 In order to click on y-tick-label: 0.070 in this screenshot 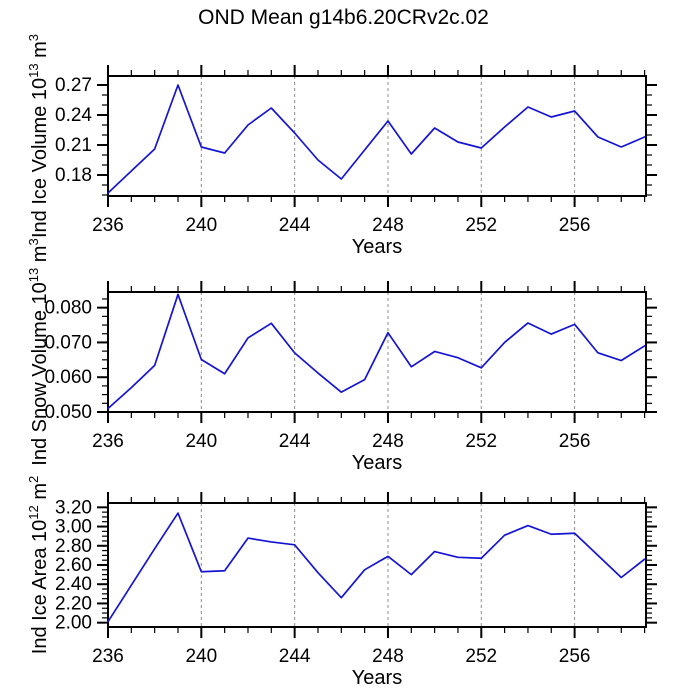, I will do `click(68, 342)`.